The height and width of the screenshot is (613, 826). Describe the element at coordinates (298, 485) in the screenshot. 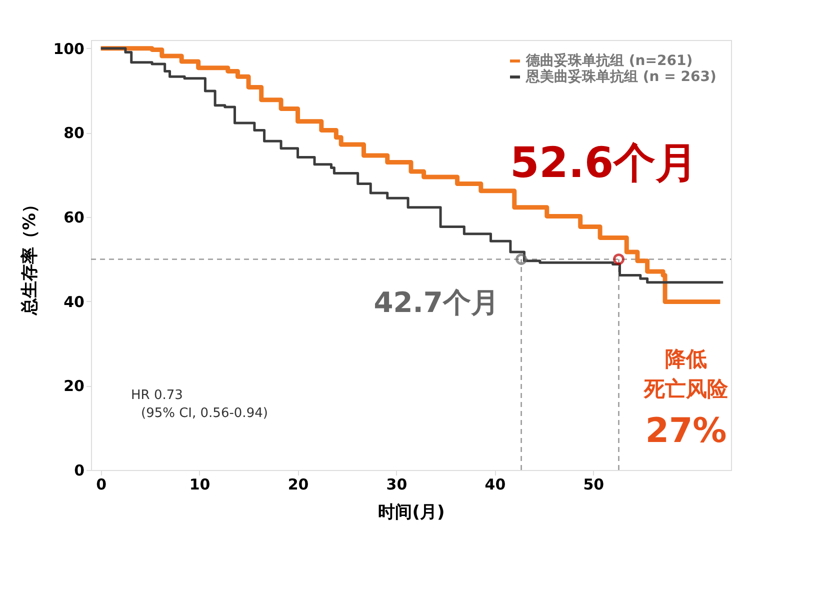

I see `x-tick-label: 20` at that location.